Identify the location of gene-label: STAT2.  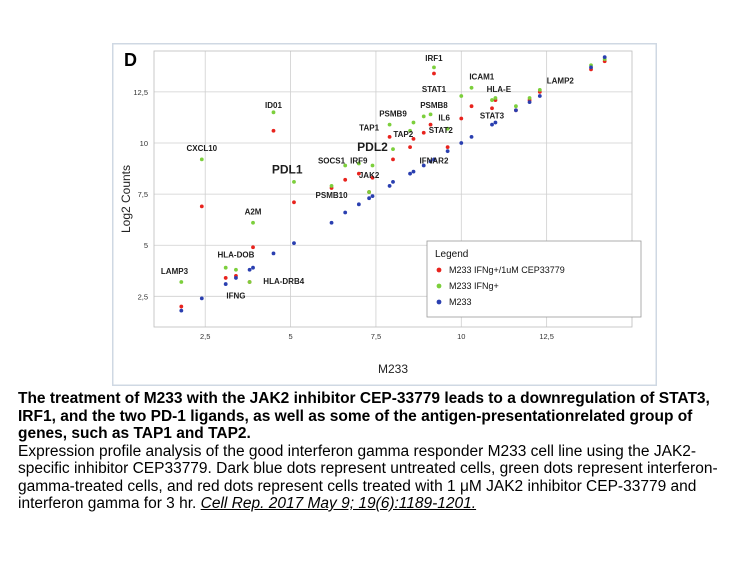
(441, 130).